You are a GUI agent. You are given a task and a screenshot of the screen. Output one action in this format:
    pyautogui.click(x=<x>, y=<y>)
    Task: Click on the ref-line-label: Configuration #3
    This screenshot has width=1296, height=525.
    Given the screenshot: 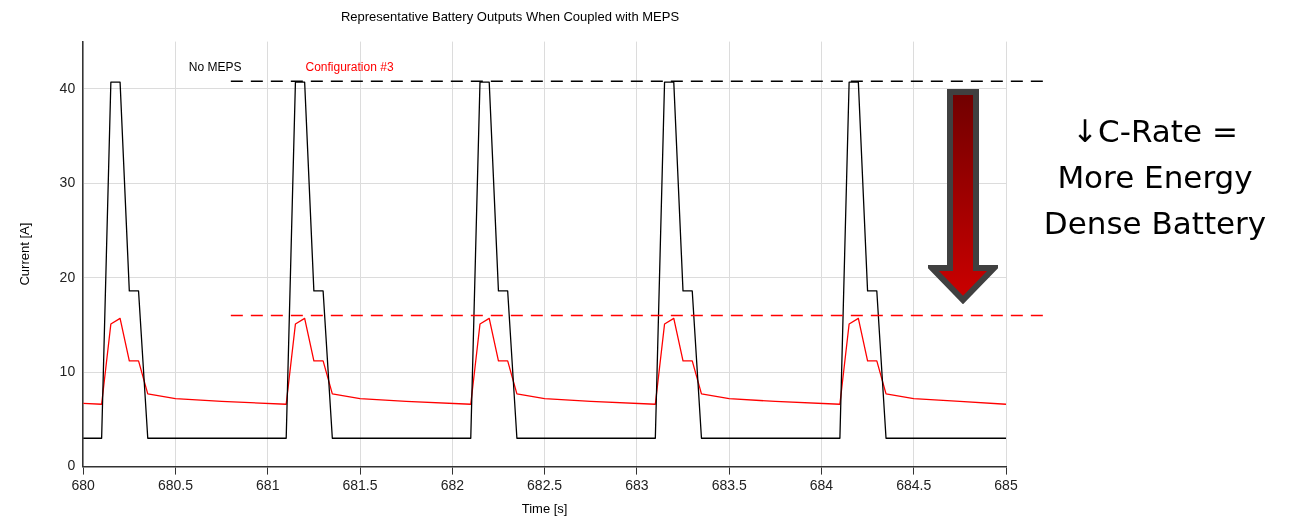 What is the action you would take?
    pyautogui.click(x=349, y=66)
    